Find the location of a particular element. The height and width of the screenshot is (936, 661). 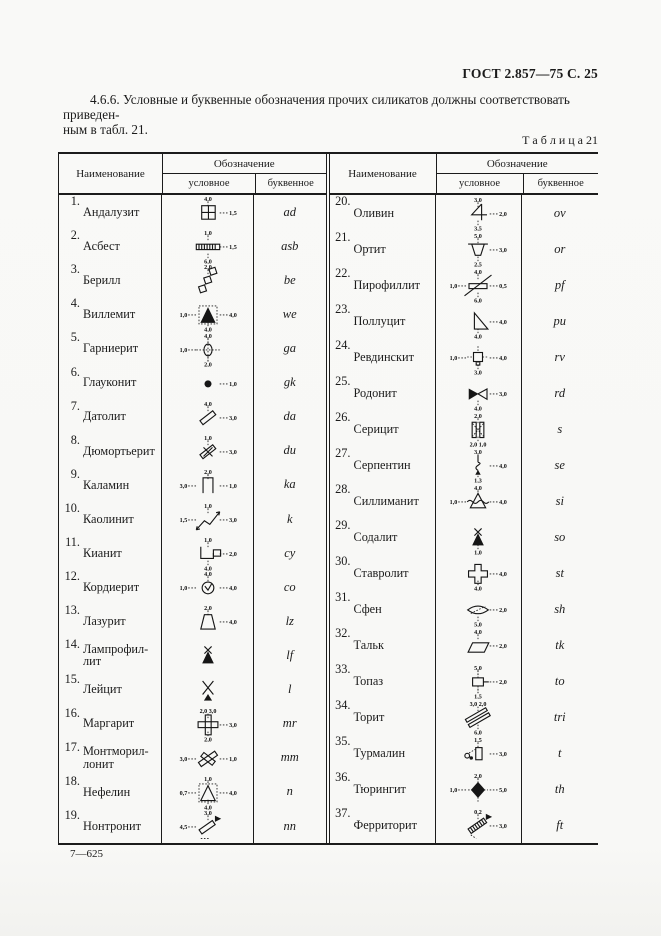

mineral-name: 16. Маргарит is located at coordinates (110, 724).